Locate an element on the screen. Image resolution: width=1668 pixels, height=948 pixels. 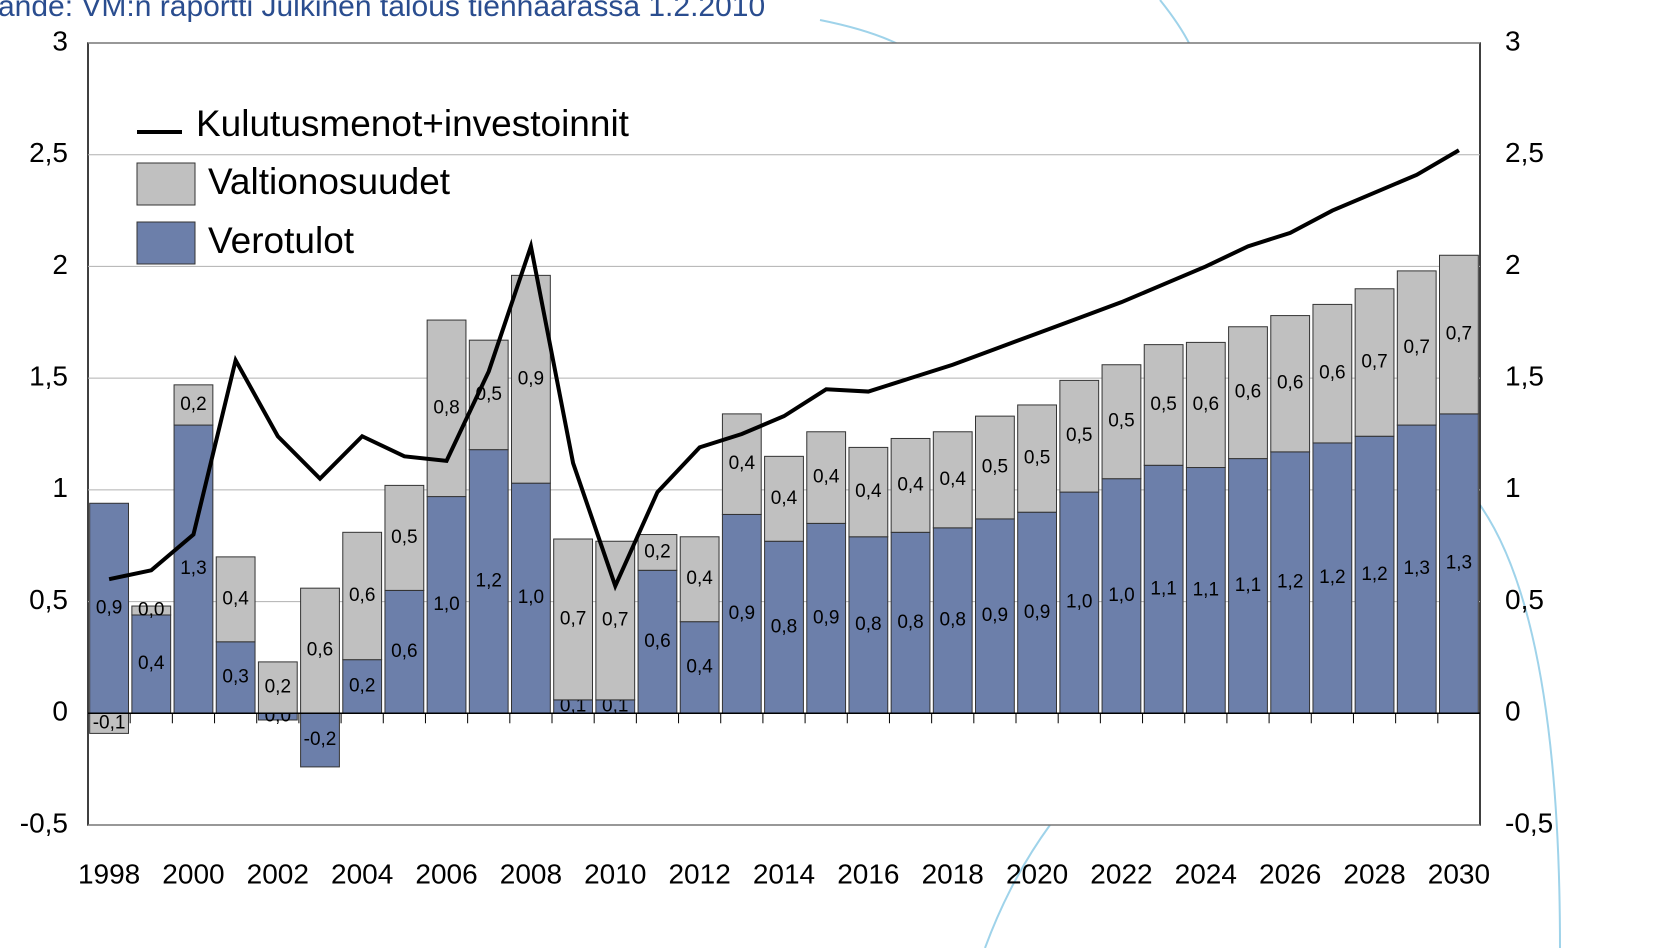
y-tick-label: 0,5 is located at coordinates (48, 599).